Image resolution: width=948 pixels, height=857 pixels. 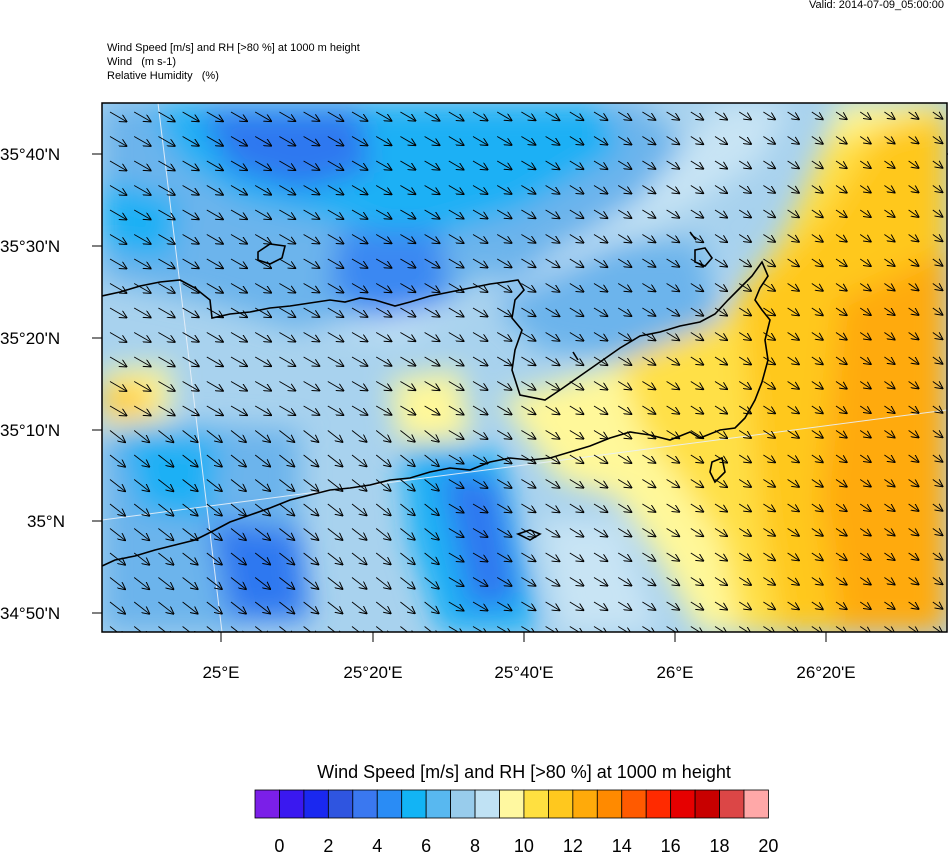 I want to click on lon-tick-label: 25°20'E, so click(x=372, y=672).